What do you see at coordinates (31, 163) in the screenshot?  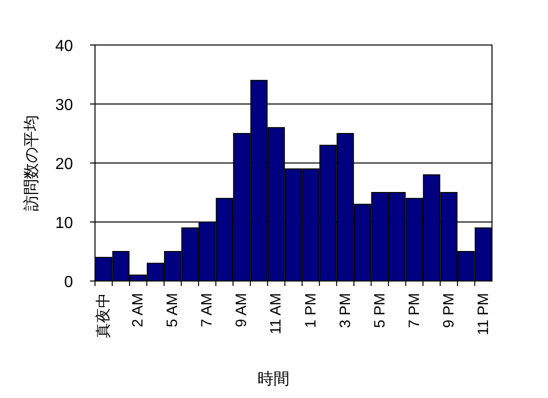 I see `y-axis-title: 訪問数の平均` at bounding box center [31, 163].